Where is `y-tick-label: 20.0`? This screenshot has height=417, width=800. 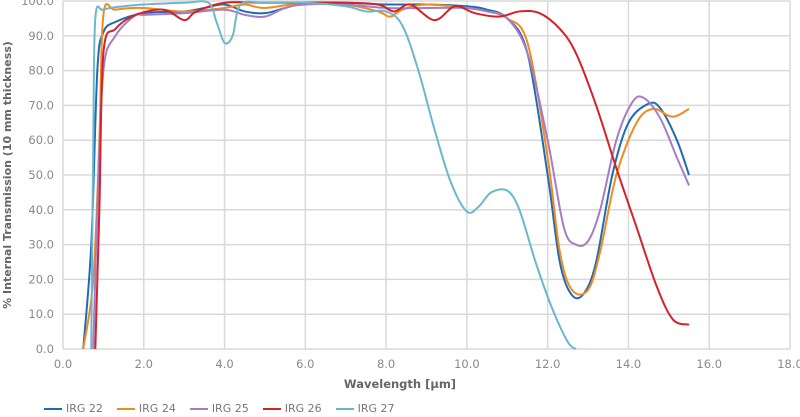 y-tick-label: 20.0 is located at coordinates (41, 279).